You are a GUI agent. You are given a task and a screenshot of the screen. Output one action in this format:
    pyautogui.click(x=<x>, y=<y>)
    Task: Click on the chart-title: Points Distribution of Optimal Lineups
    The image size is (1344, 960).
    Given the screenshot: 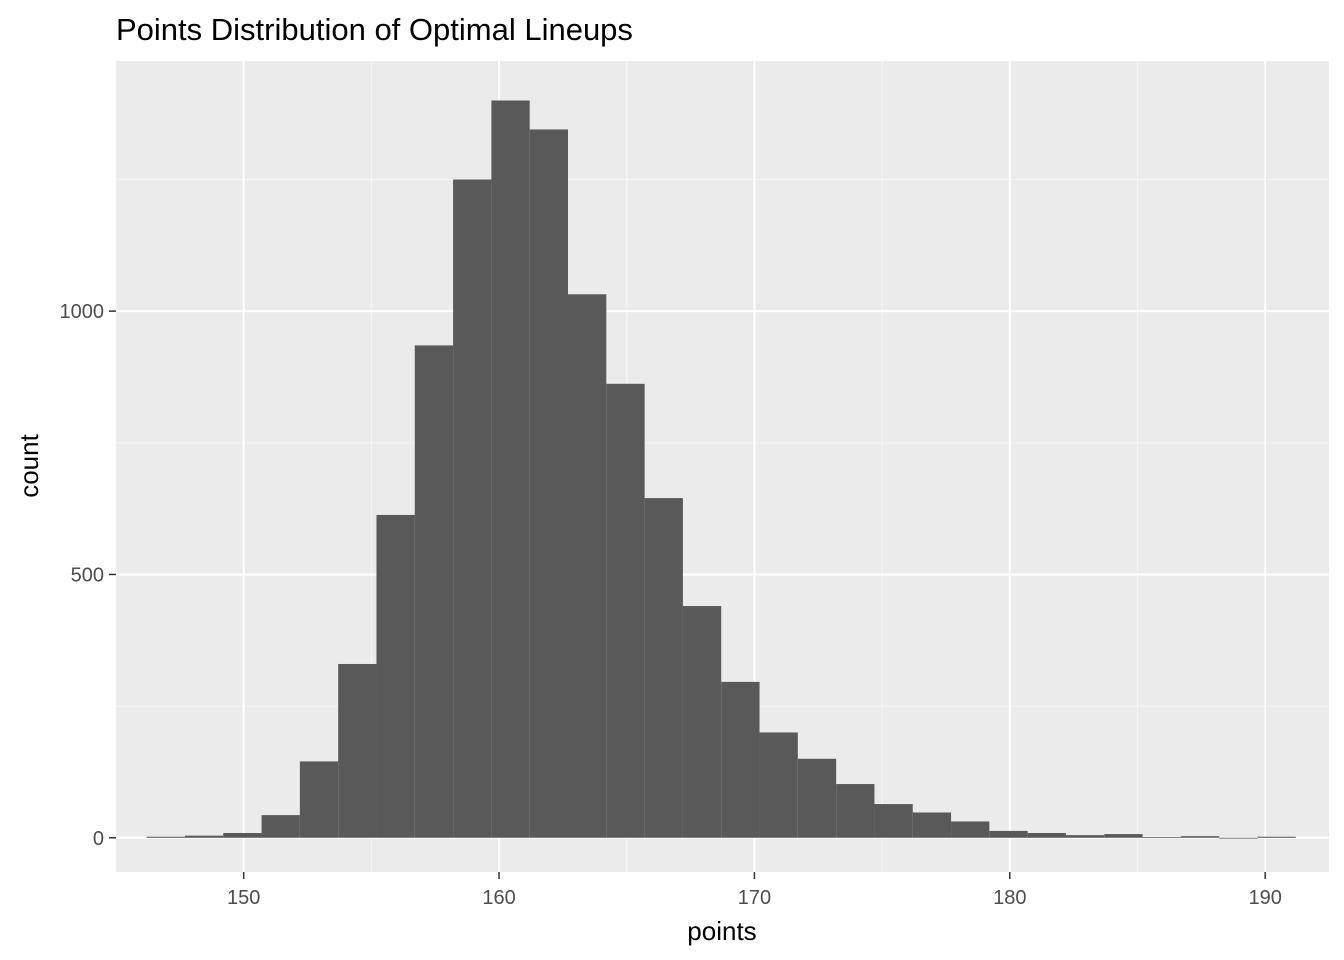 What is the action you would take?
    pyautogui.click(x=374, y=29)
    